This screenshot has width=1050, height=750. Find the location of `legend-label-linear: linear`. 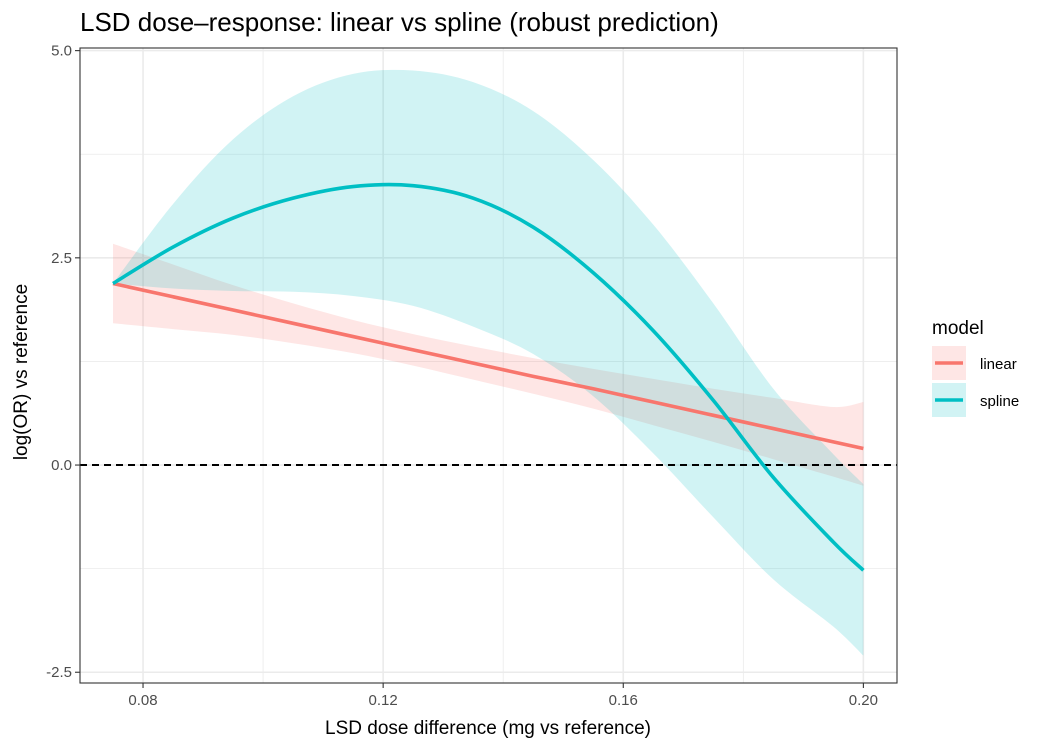

legend-label-linear: linear is located at coordinates (998, 364).